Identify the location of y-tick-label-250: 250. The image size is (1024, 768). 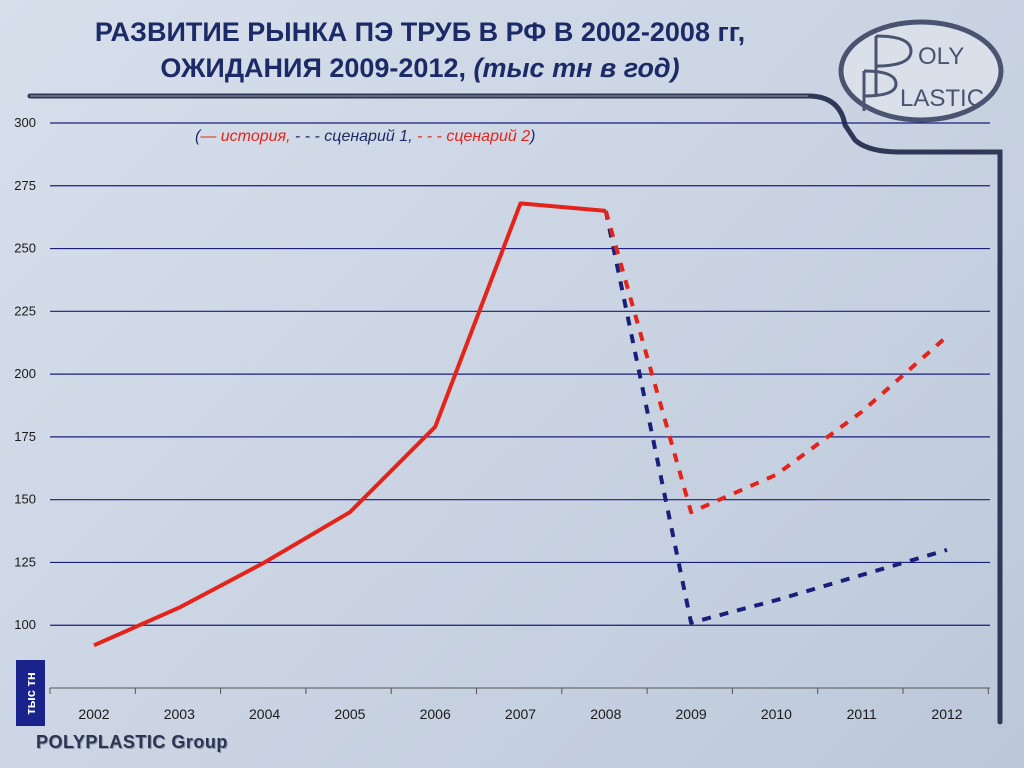
(25, 248).